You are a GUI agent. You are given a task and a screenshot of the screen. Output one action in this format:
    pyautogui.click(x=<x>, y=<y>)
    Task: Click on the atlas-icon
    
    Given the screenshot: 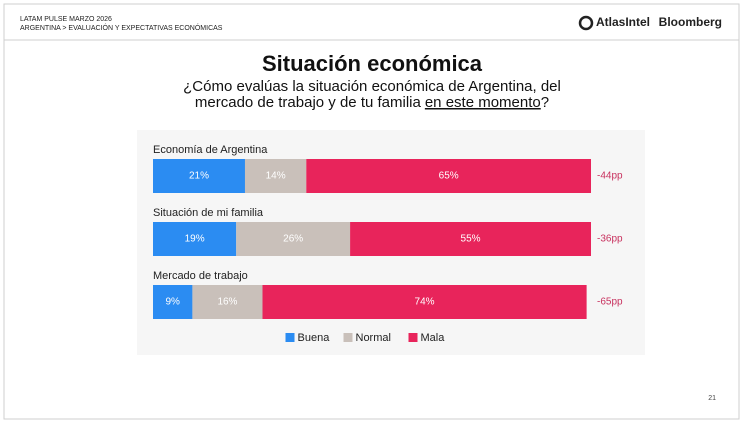 What is the action you would take?
    pyautogui.click(x=586, y=23)
    